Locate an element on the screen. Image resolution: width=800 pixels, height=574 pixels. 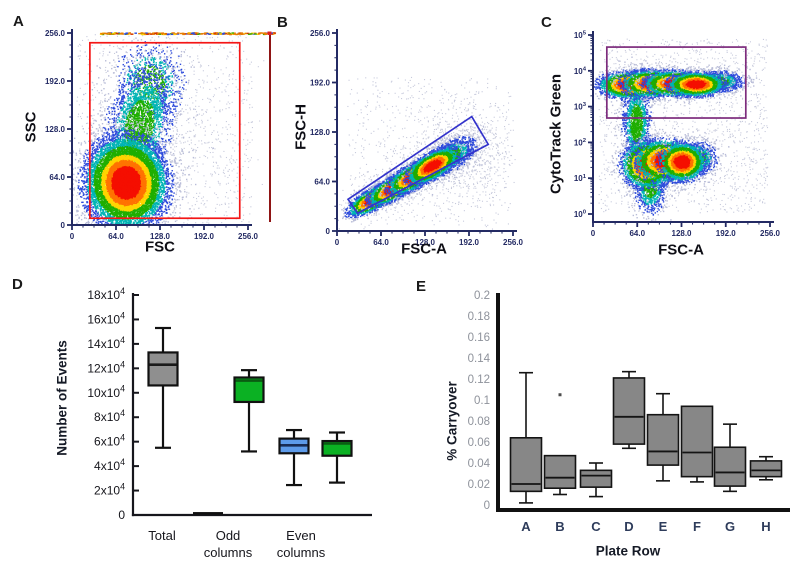
panel-b-x-axis-title: FSC-A is located at coordinates (424, 249).